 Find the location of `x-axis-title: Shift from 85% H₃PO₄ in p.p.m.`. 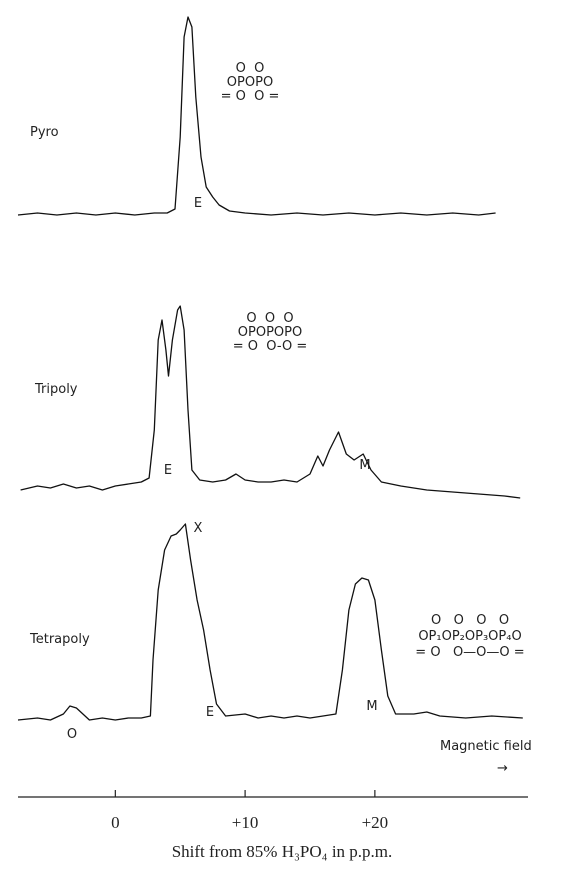

x-axis-title: Shift from 85% H₃PO₄ in p.p.m. is located at coordinates (282, 851).